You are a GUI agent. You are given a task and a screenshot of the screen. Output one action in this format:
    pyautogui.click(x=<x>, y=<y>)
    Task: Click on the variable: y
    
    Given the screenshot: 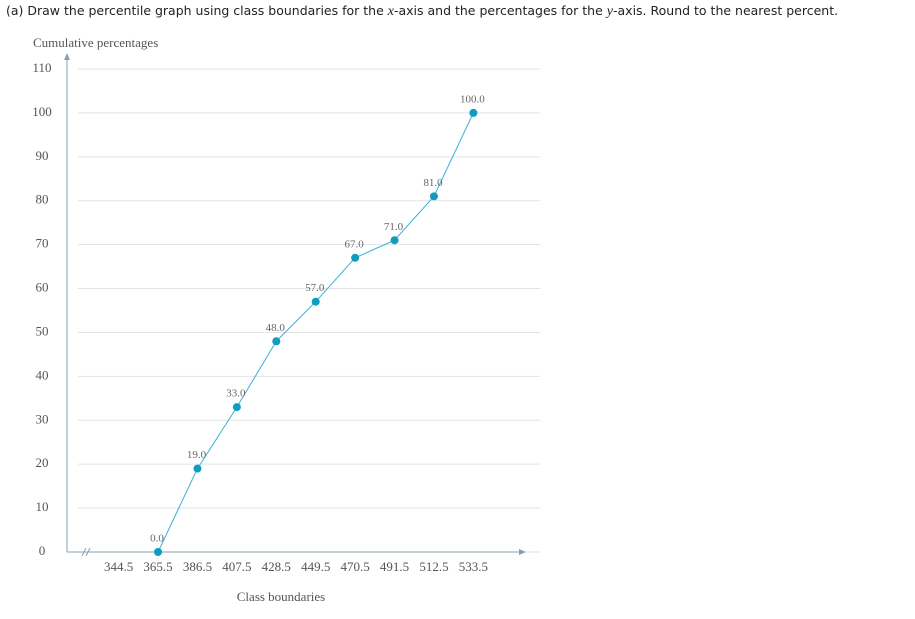 What is the action you would take?
    pyautogui.click(x=609, y=11)
    